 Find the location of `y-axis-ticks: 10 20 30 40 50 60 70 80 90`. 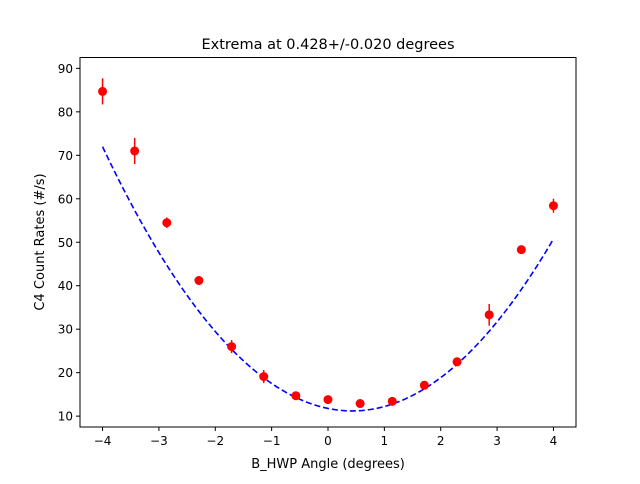

y-axis-ticks: 10 20 30 40 50 60 70 80 90 is located at coordinates (69, 243).